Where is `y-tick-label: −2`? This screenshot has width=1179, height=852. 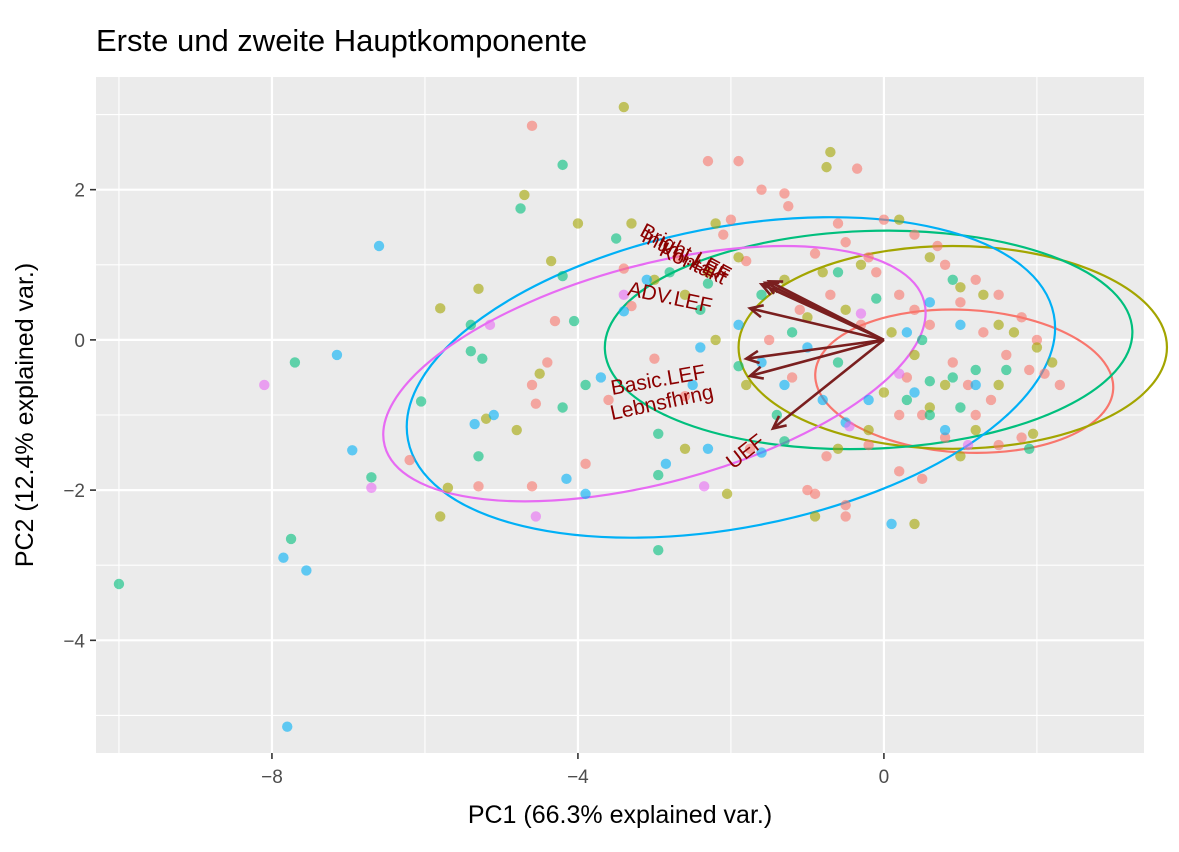 y-tick-label: −2 is located at coordinates (74, 491).